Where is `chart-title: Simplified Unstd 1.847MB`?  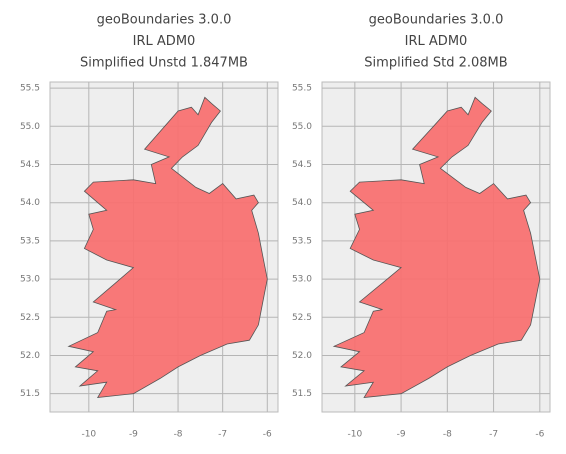 chart-title: Simplified Unstd 1.847MB is located at coordinates (164, 63).